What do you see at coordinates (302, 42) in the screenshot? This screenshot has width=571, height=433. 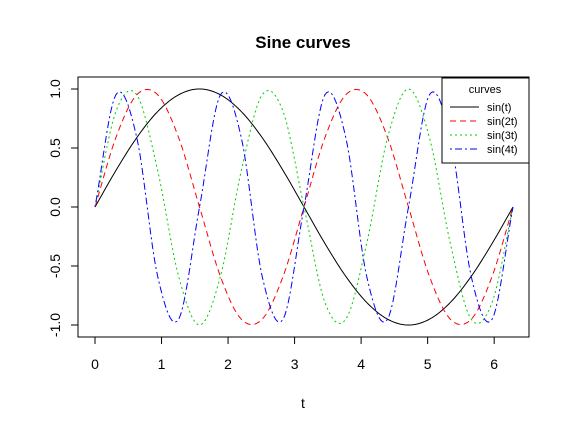 I see `chart-title: Sine curves` at bounding box center [302, 42].